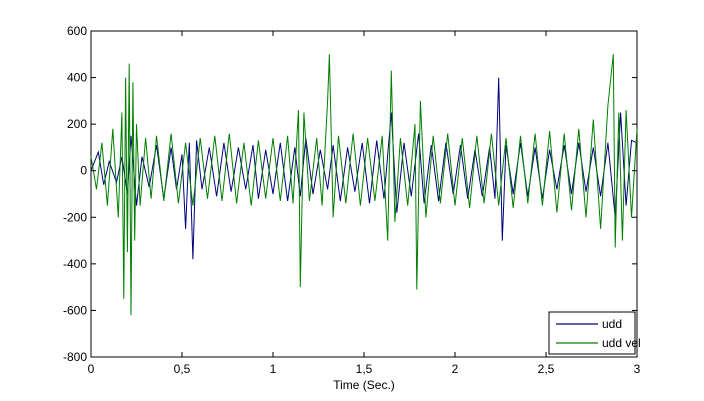 This screenshot has width=704, height=401. I want to click on legend-label-udd-vel: udd vel, so click(621, 343).